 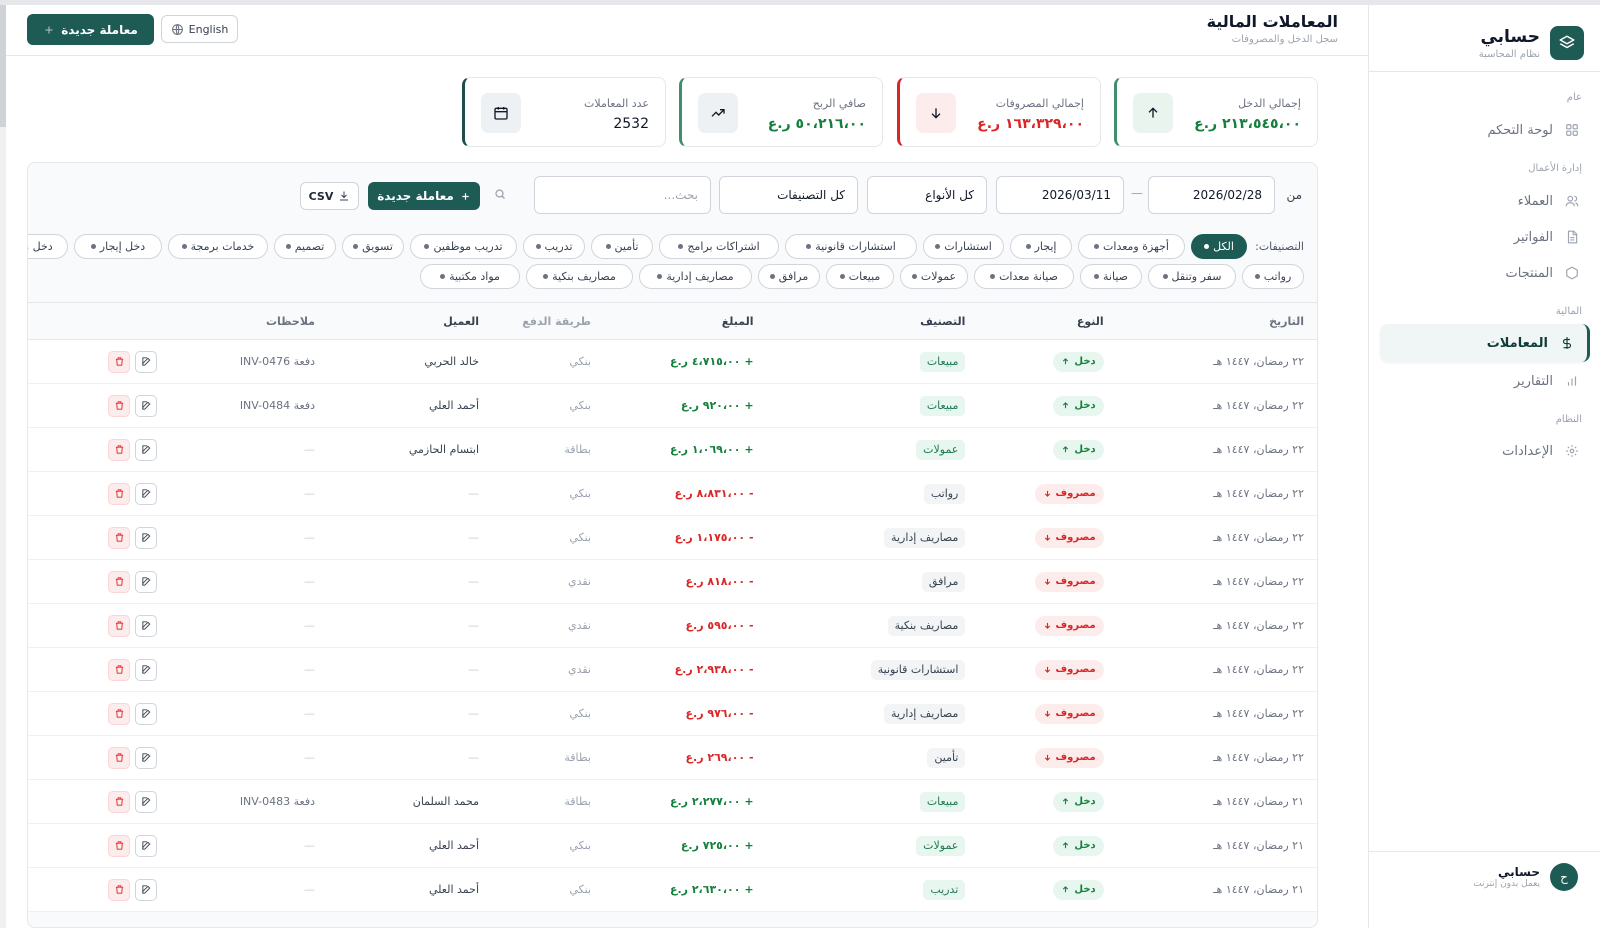 What do you see at coordinates (1258, 449) in the screenshot?
I see `cell-date: ٢٢ رمضان، ١٤٤٧ هـ` at bounding box center [1258, 449].